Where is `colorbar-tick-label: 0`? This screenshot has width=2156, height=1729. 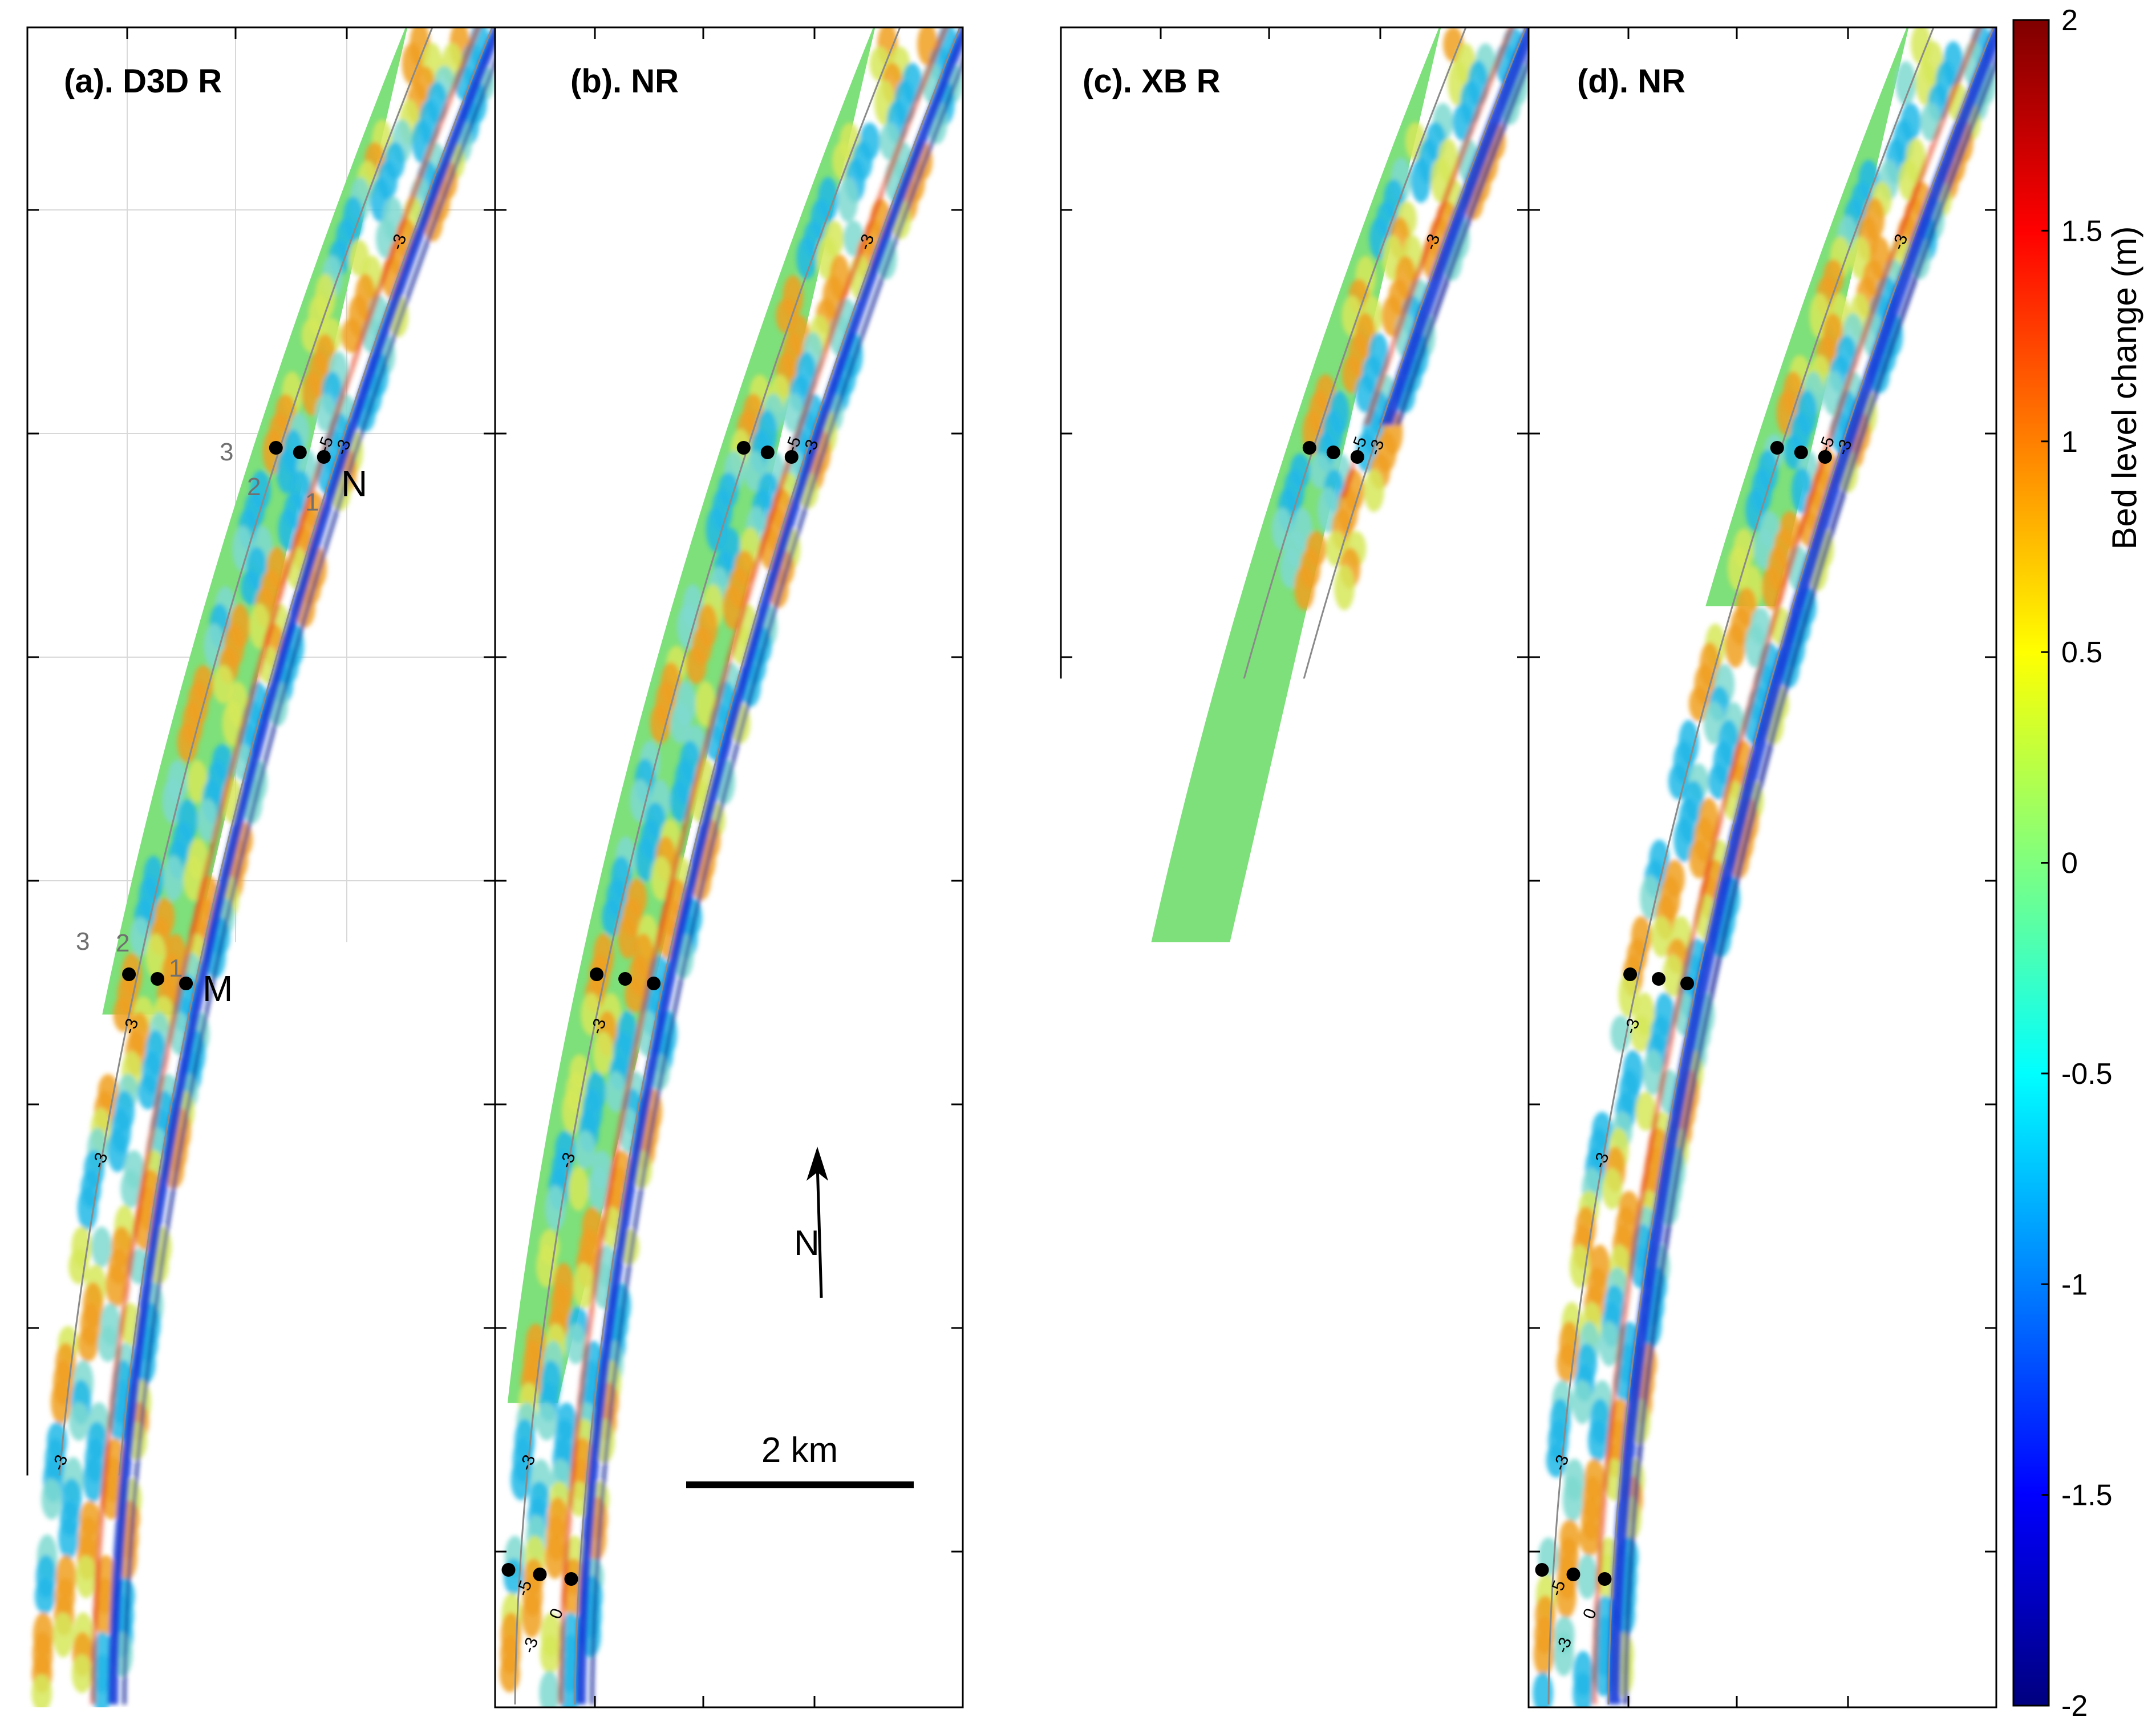
colorbar-tick-label: 0 is located at coordinates (2069, 863).